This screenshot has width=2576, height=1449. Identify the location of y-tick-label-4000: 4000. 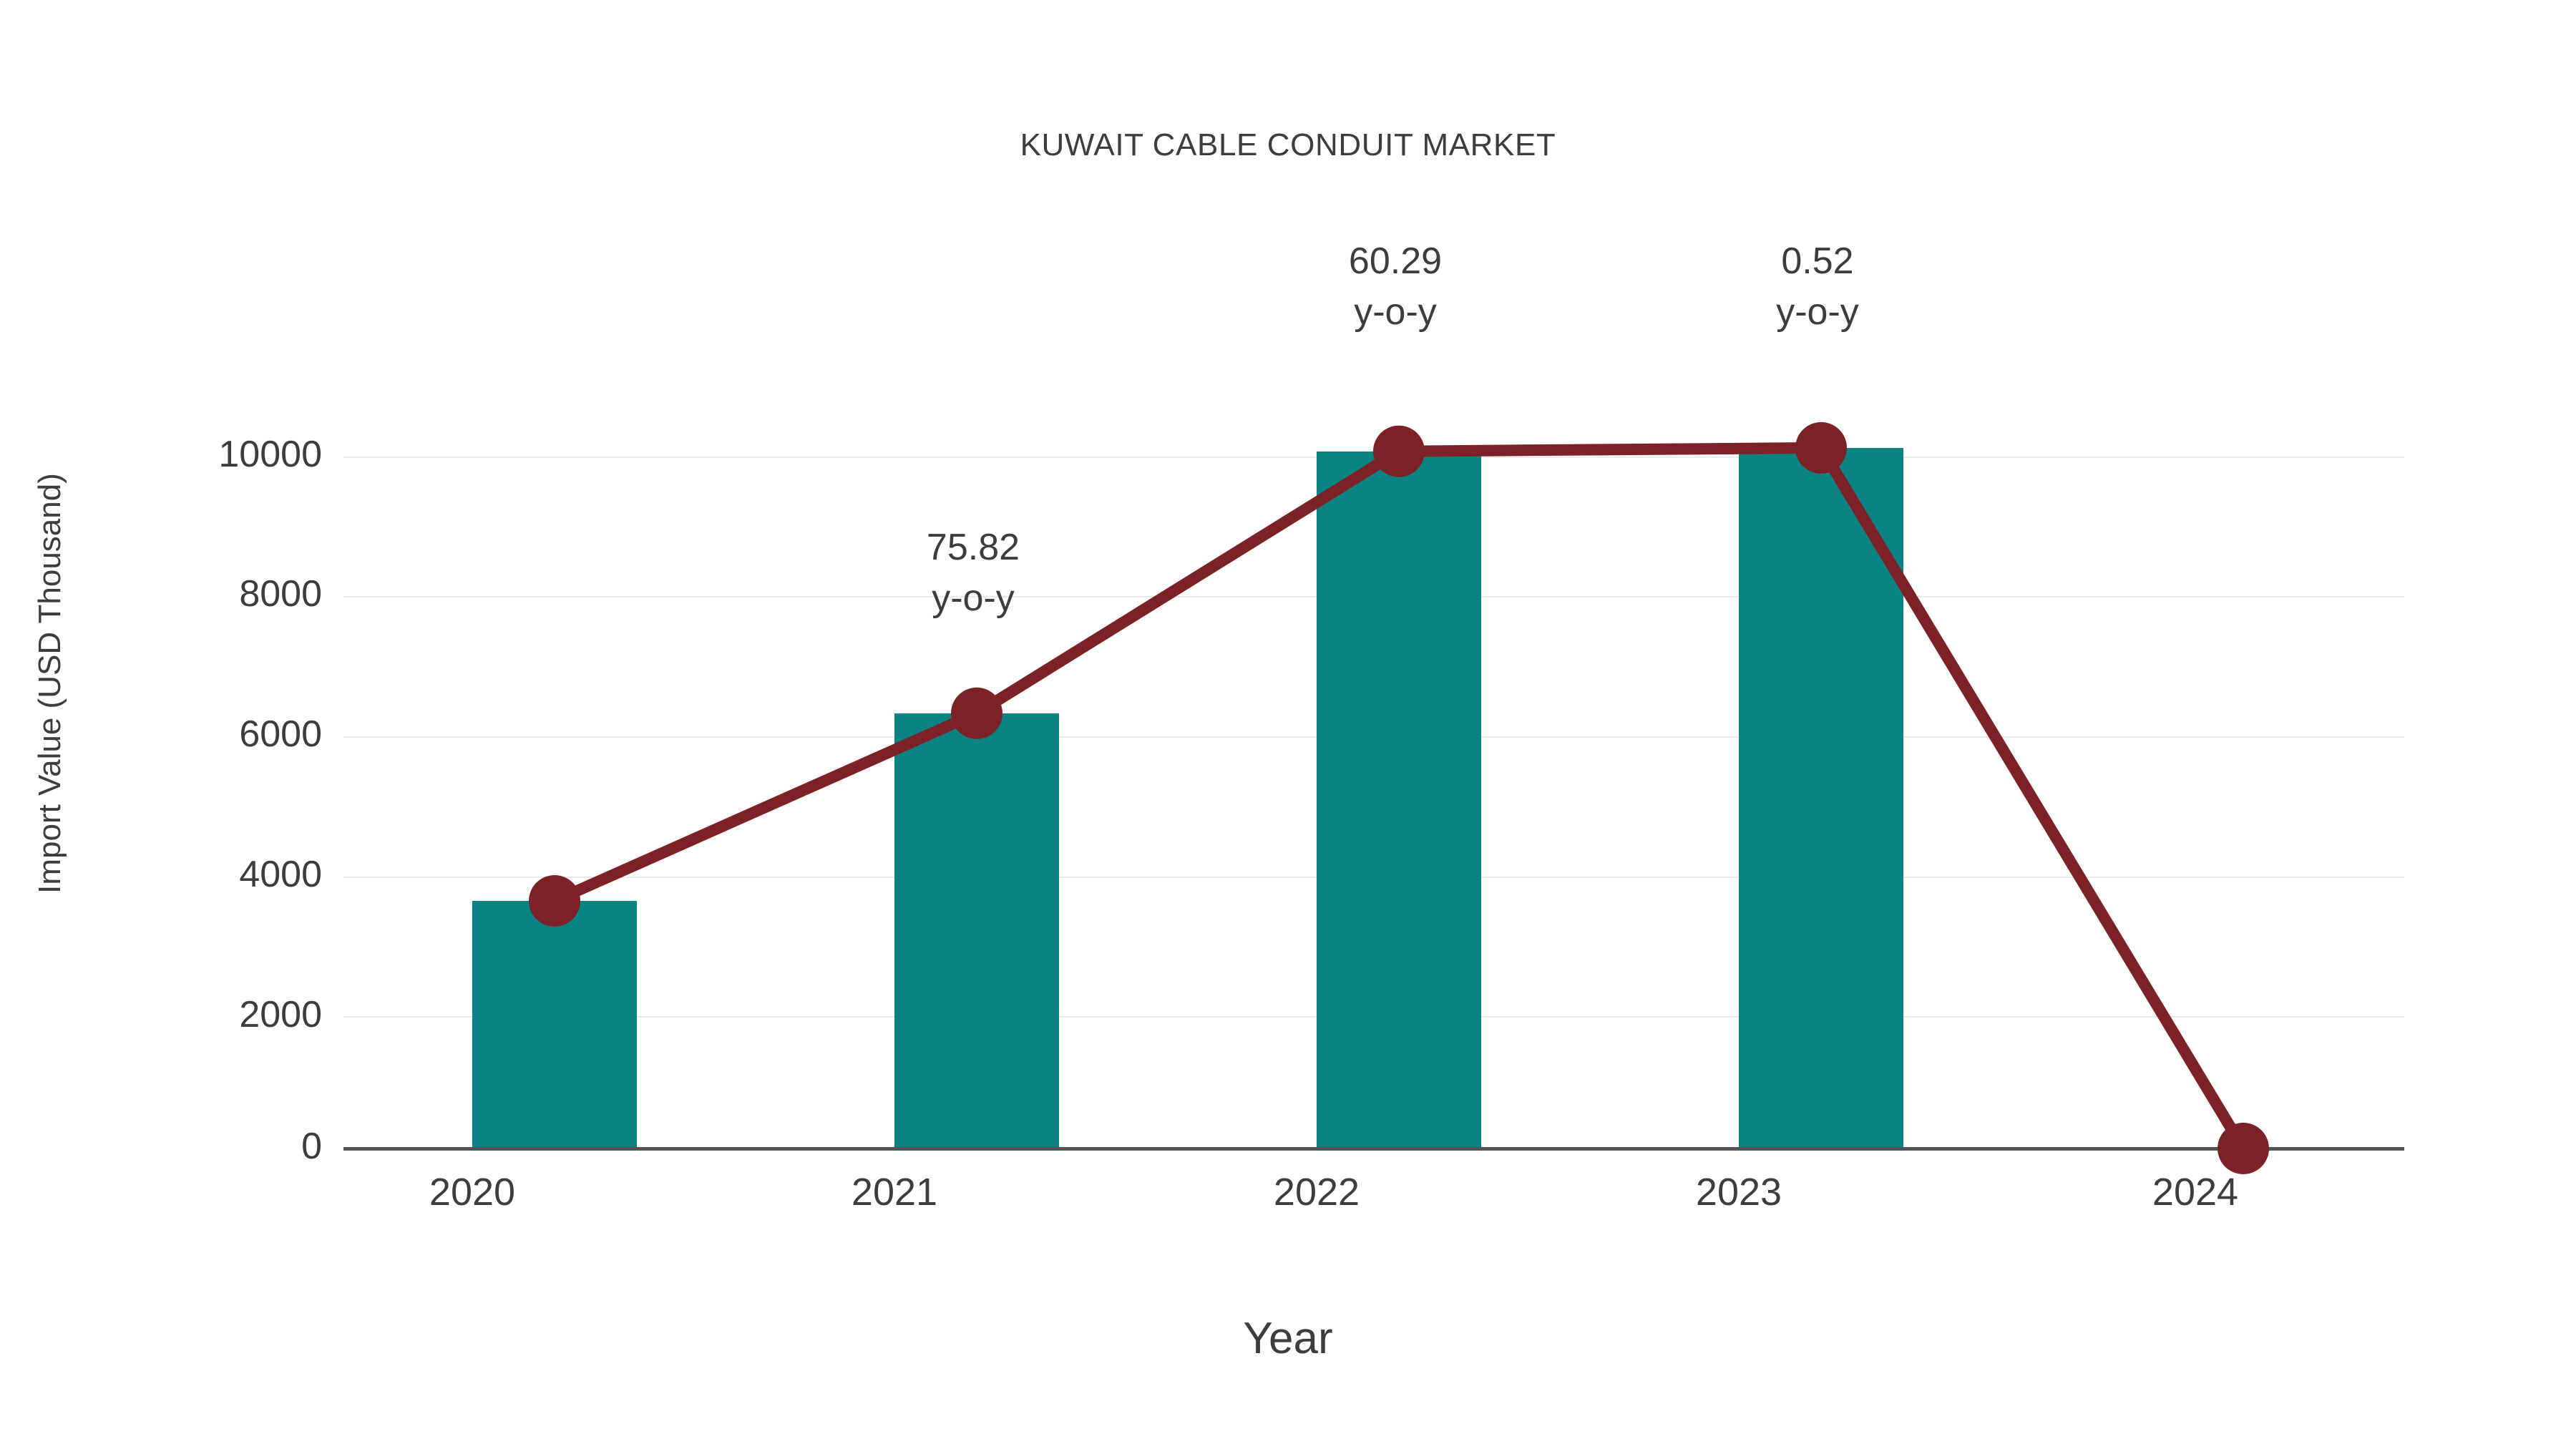
(280, 875).